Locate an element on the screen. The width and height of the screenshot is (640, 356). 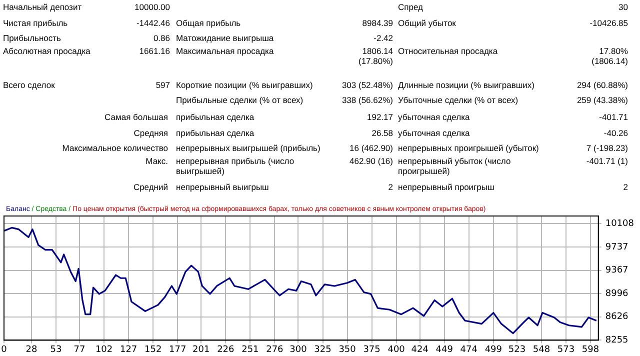
x-tick-label: 350 is located at coordinates (347, 349).